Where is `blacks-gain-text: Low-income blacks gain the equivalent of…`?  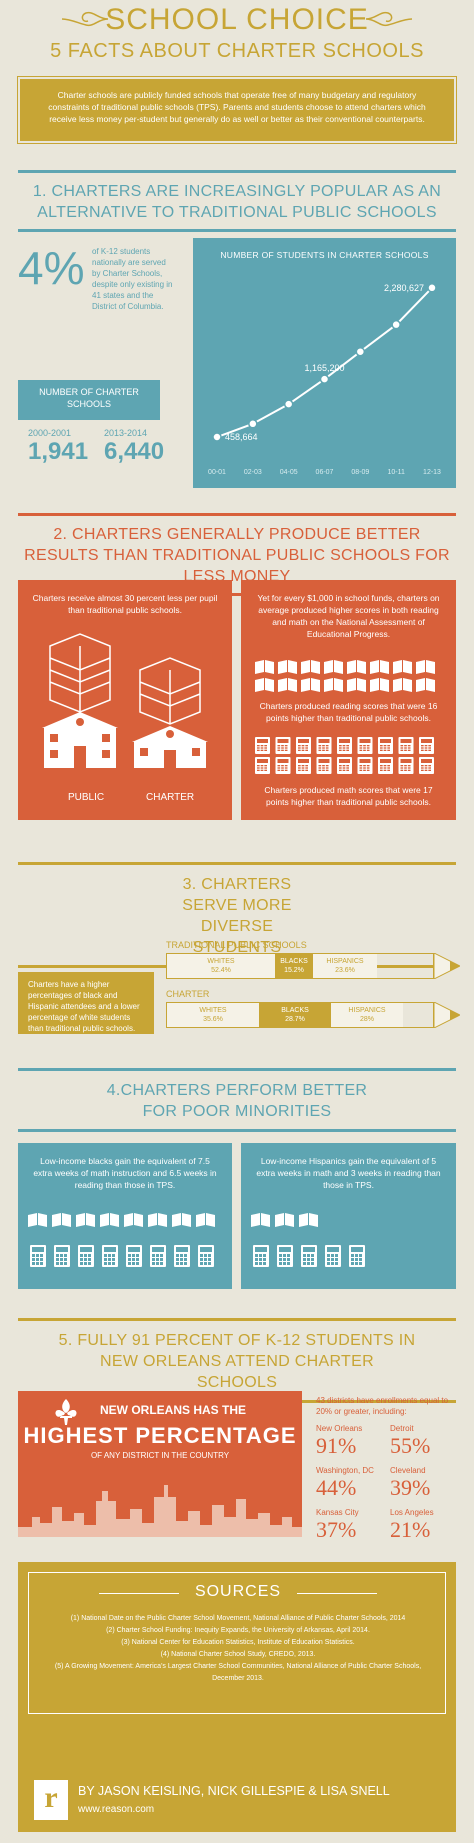 blacks-gain-text: Low-income blacks gain the equivalent of… is located at coordinates (125, 1173).